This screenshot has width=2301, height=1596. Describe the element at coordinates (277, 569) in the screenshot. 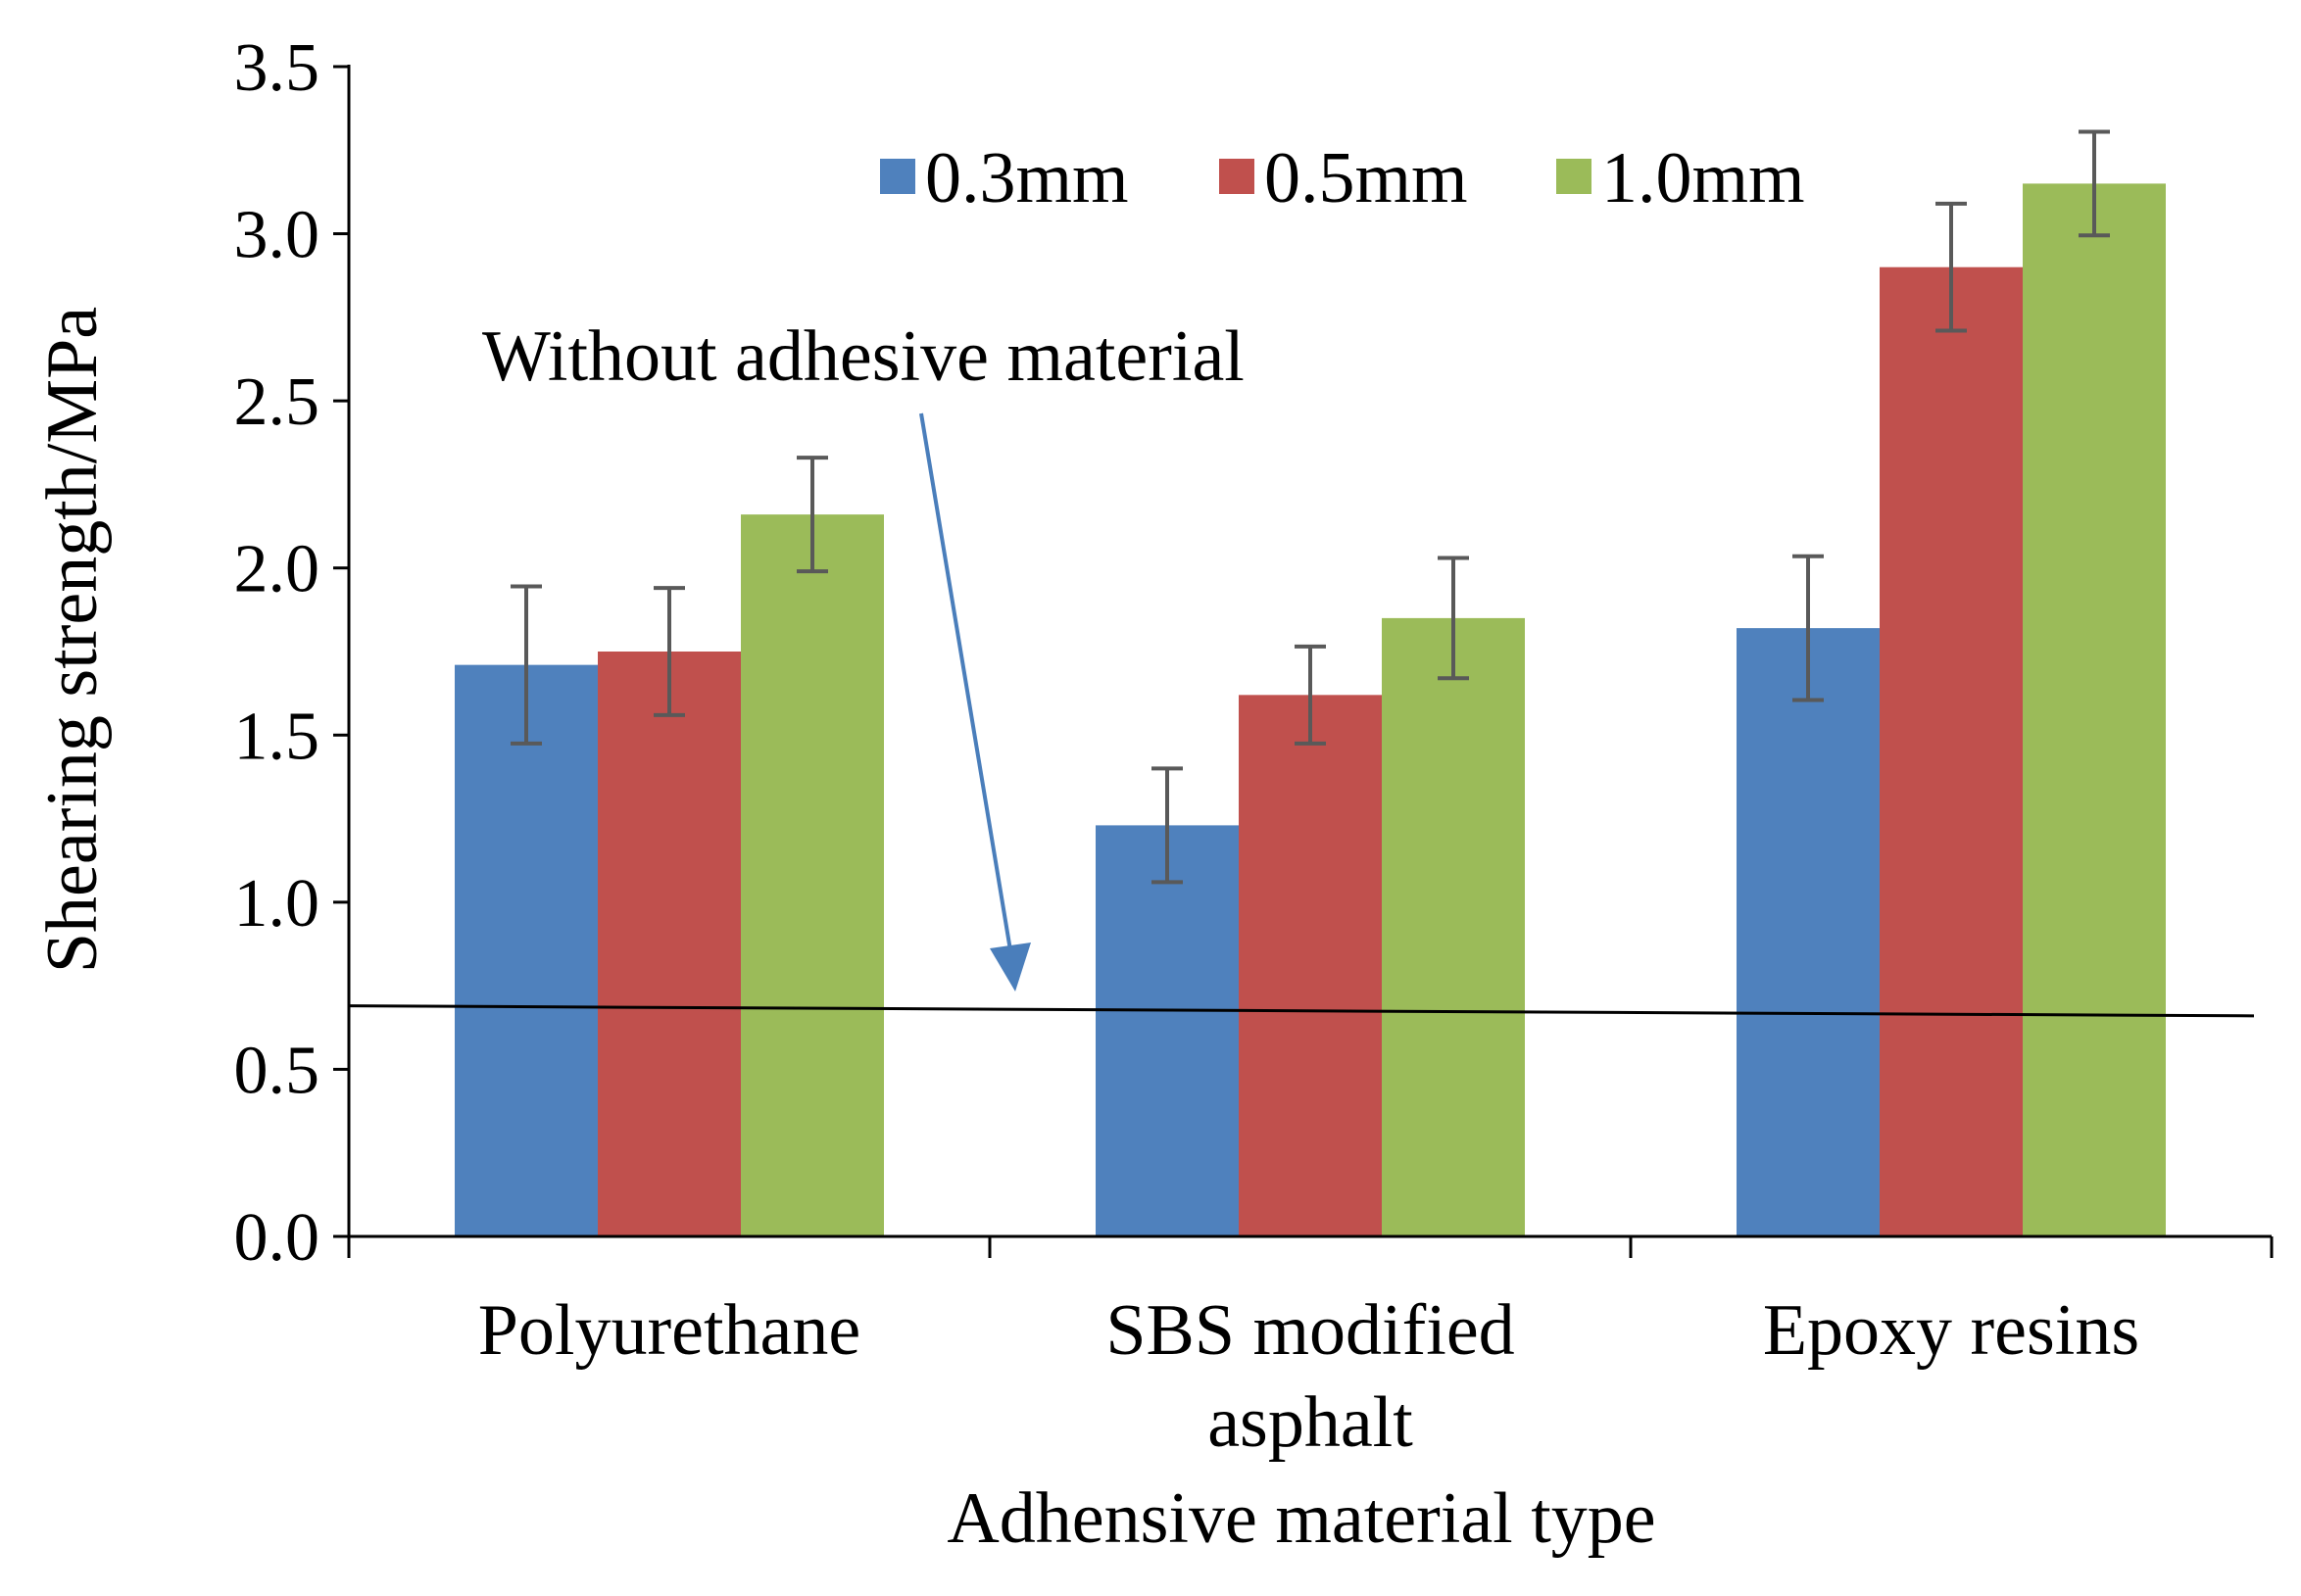

I see `y-tick-label: 2.0` at that location.